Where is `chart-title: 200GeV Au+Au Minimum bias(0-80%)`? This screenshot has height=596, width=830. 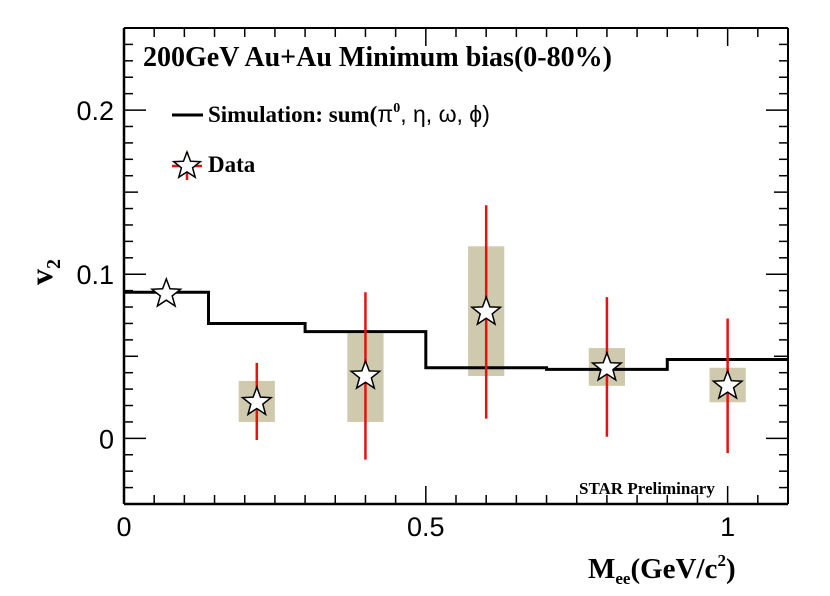
chart-title: 200GeV Au+Au Minimum bias(0-80%) is located at coordinates (377, 57).